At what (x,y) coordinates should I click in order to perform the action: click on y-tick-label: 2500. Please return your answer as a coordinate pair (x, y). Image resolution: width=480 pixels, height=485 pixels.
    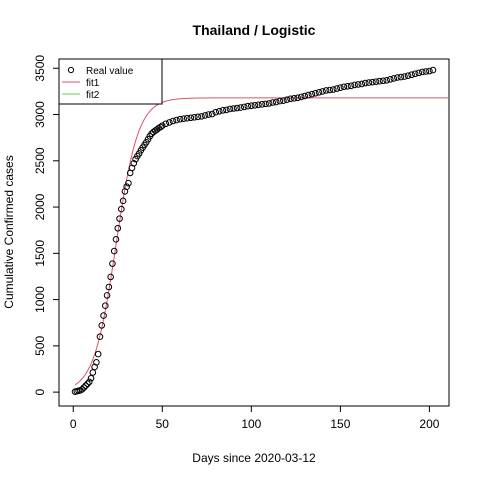
    Looking at the image, I should click on (40, 160).